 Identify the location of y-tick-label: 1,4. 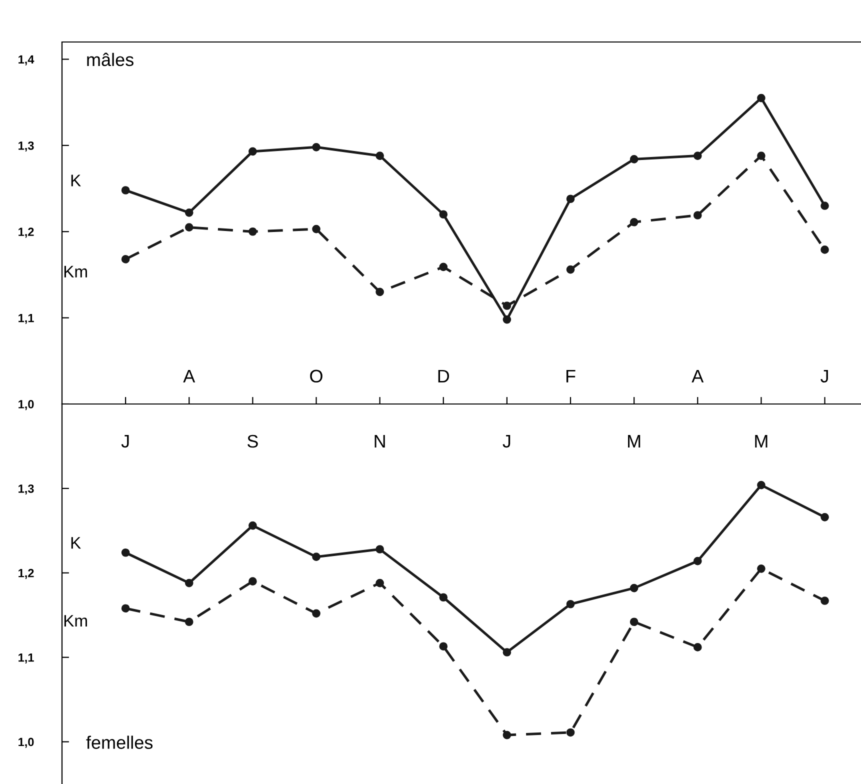
(26, 60).